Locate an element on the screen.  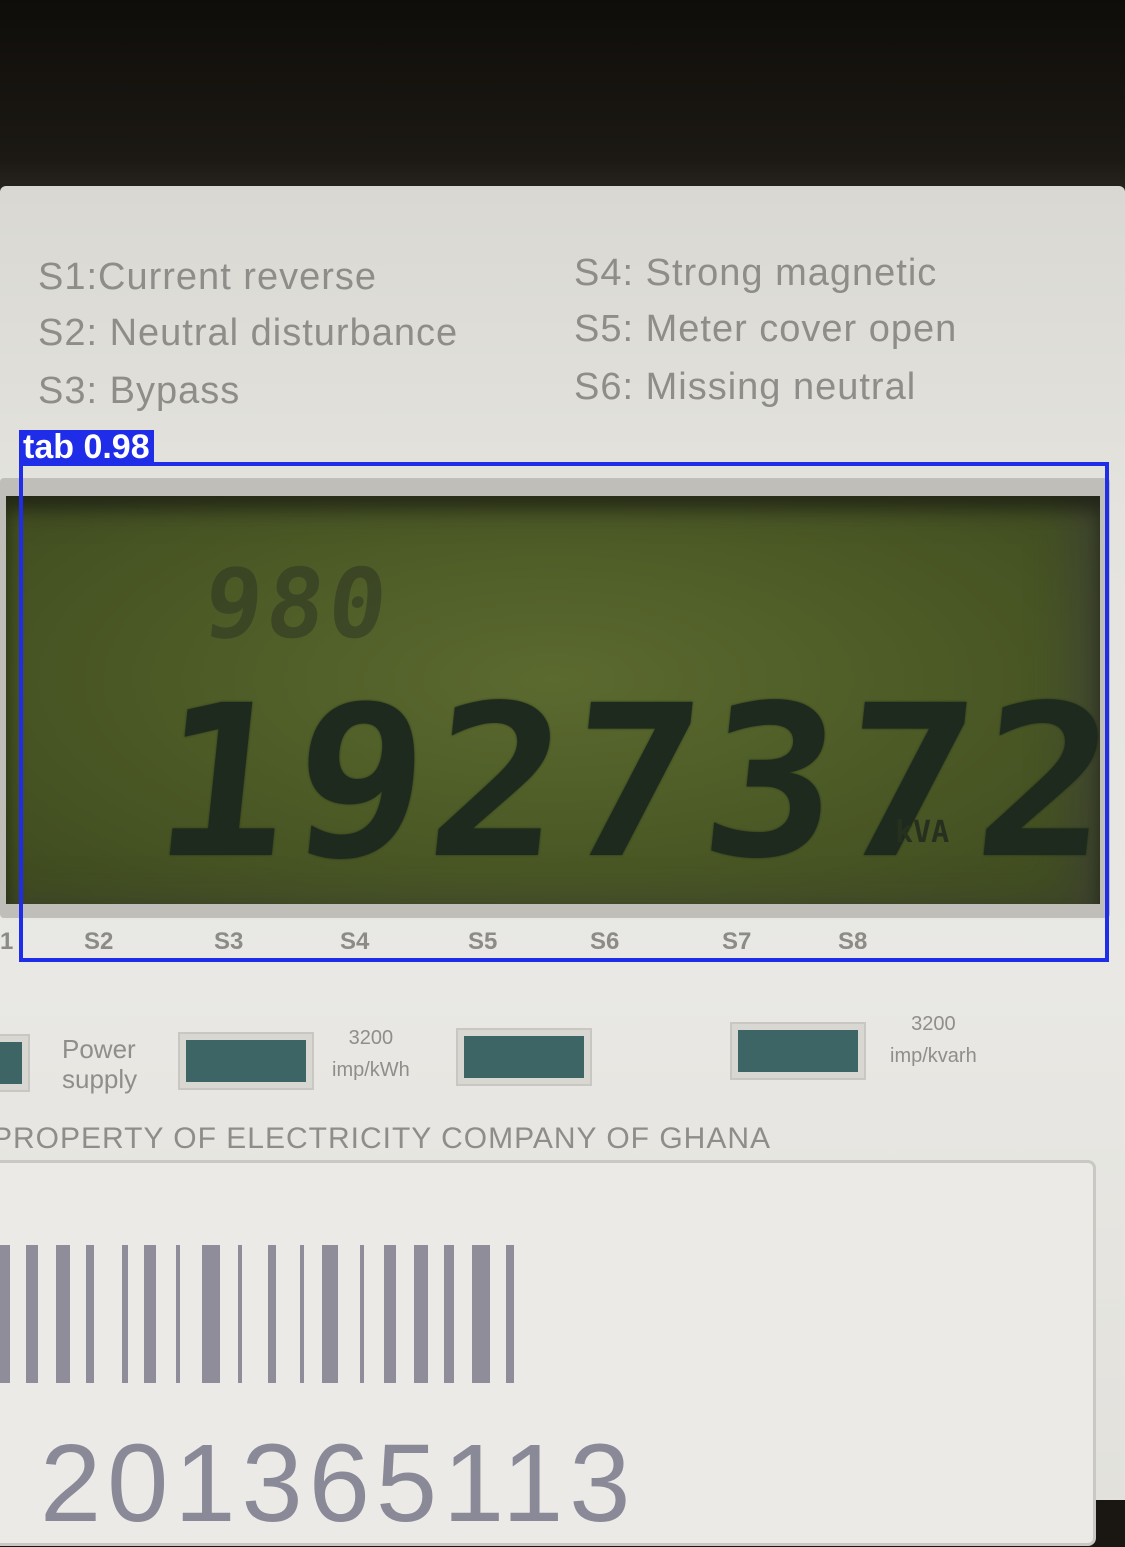
status-label: 1 is located at coordinates (7, 941).